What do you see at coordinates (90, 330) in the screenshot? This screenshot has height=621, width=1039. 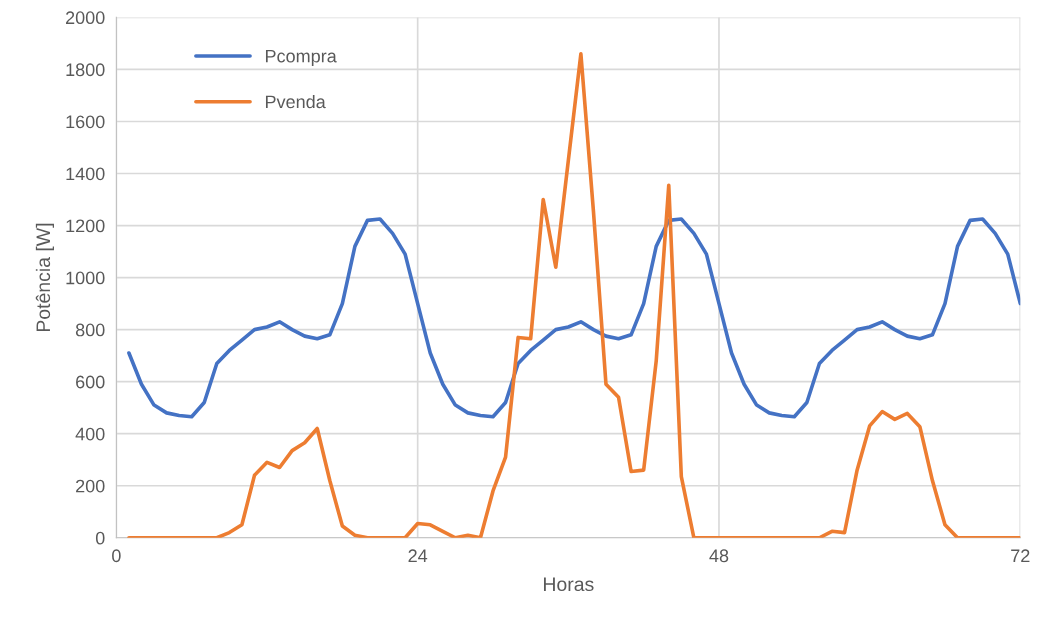 I see `y-tick-label: 800` at bounding box center [90, 330].